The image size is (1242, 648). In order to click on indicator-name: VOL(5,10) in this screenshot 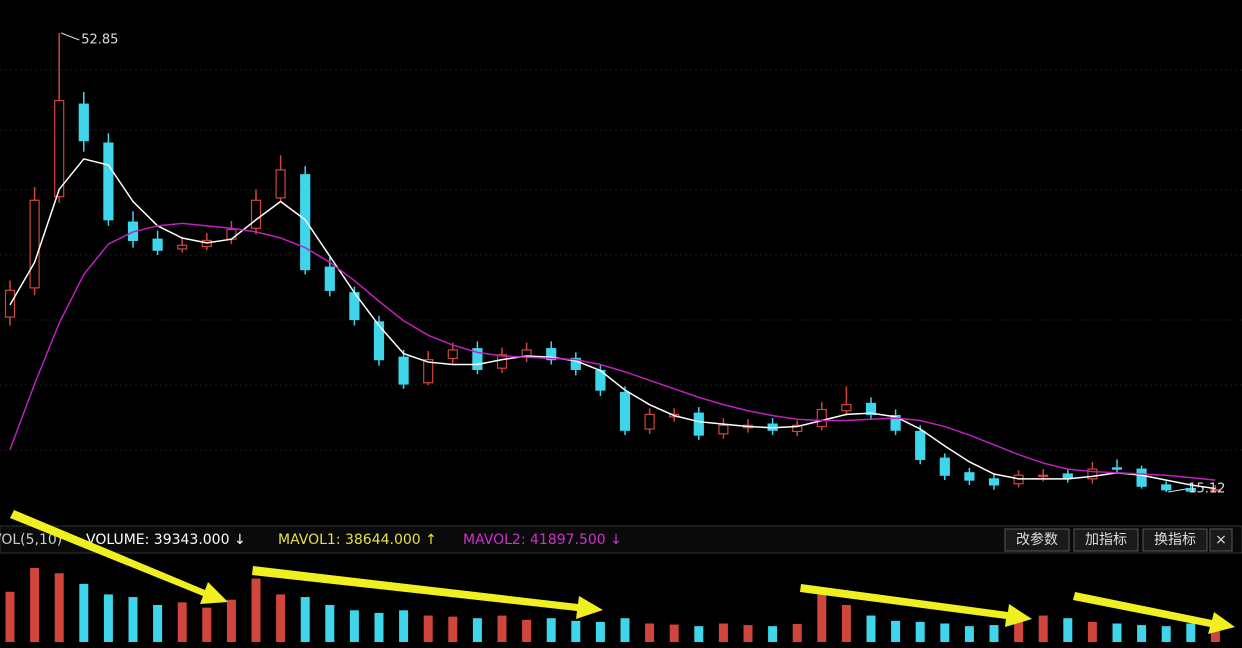, I will do `click(31, 540)`.